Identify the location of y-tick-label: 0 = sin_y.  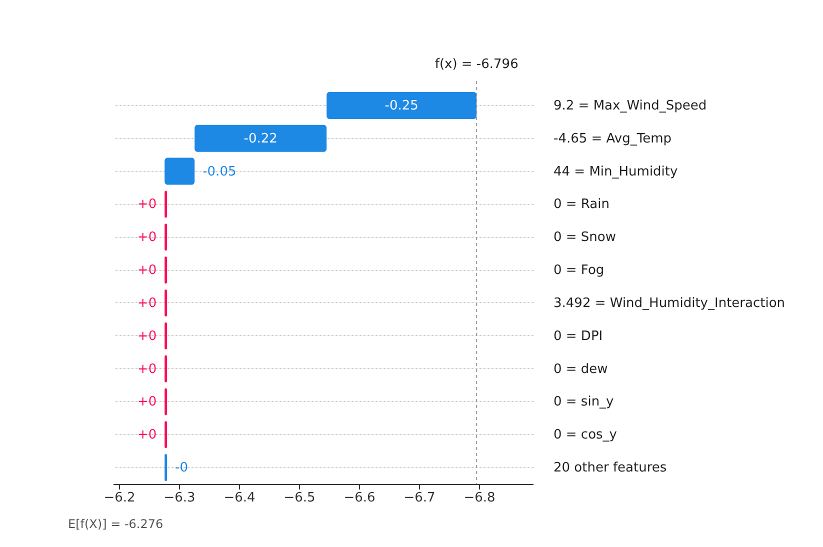
(584, 402).